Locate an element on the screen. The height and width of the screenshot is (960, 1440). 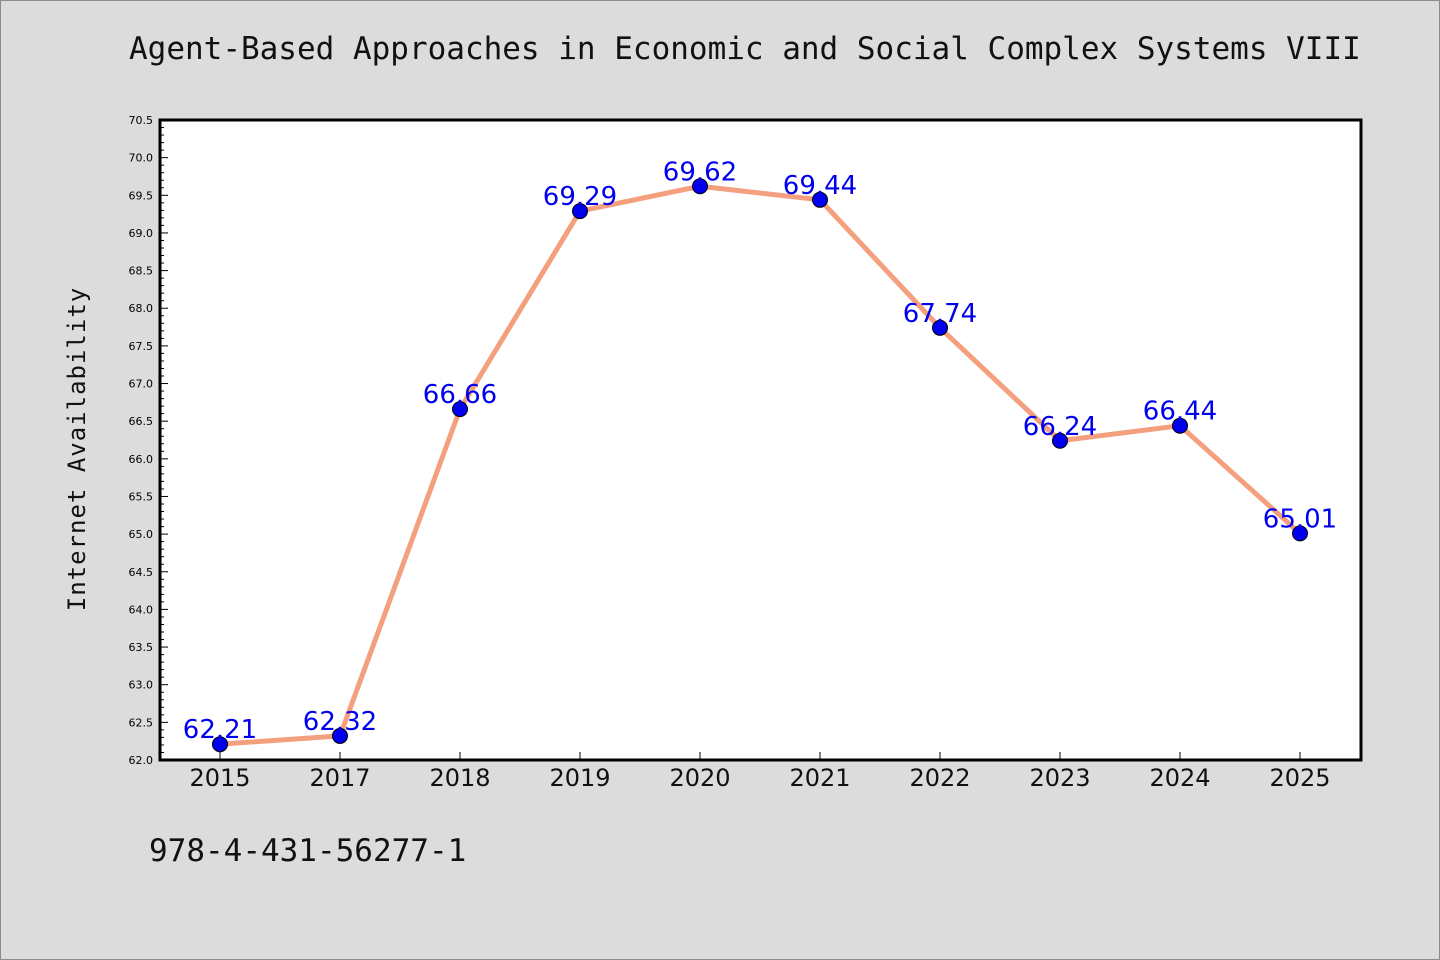
isbn-text: 978-4-431-56277-1 is located at coordinates (308, 851).